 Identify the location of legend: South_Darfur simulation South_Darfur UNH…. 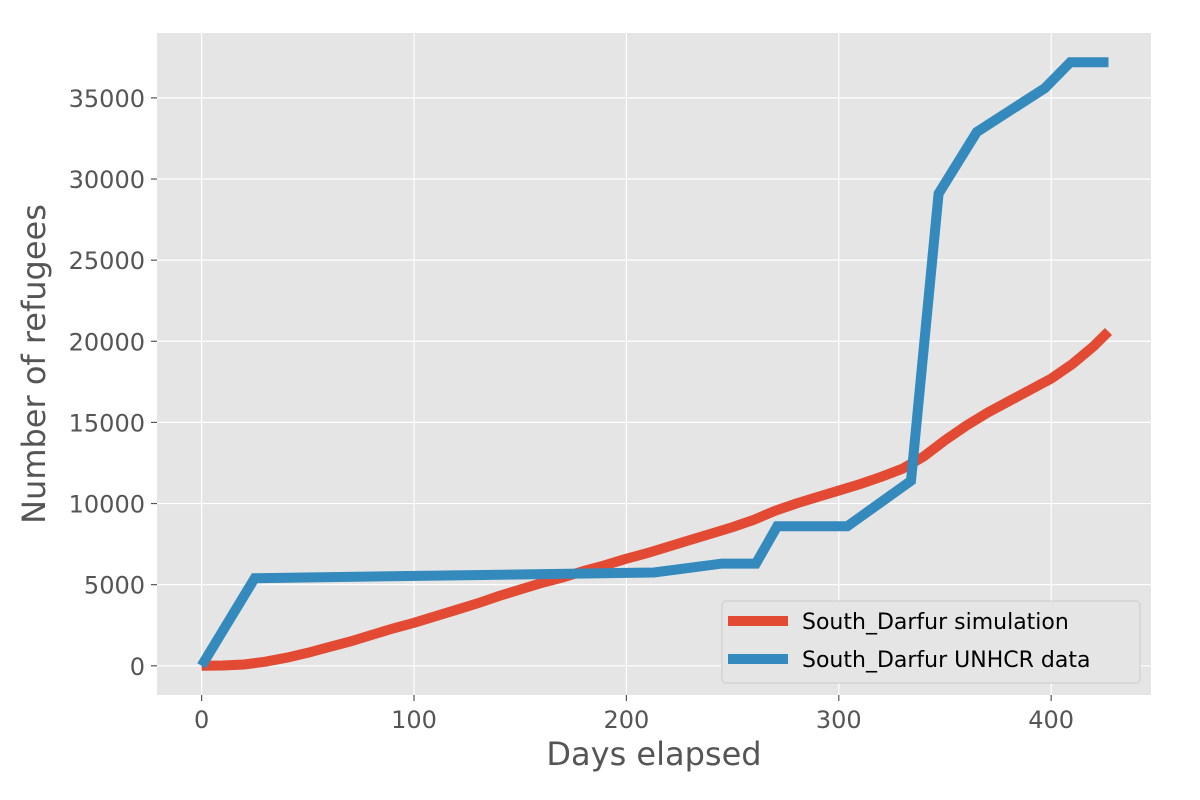
(931, 642).